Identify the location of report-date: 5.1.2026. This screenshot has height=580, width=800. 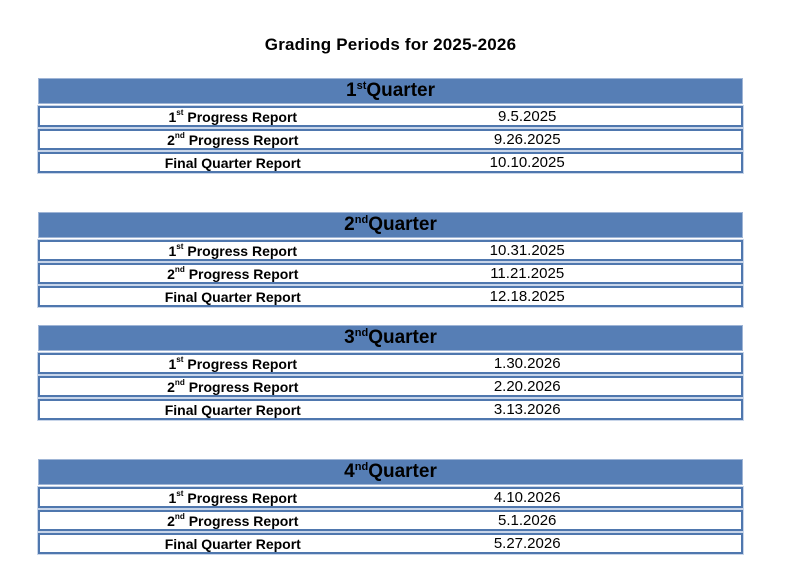
(527, 520).